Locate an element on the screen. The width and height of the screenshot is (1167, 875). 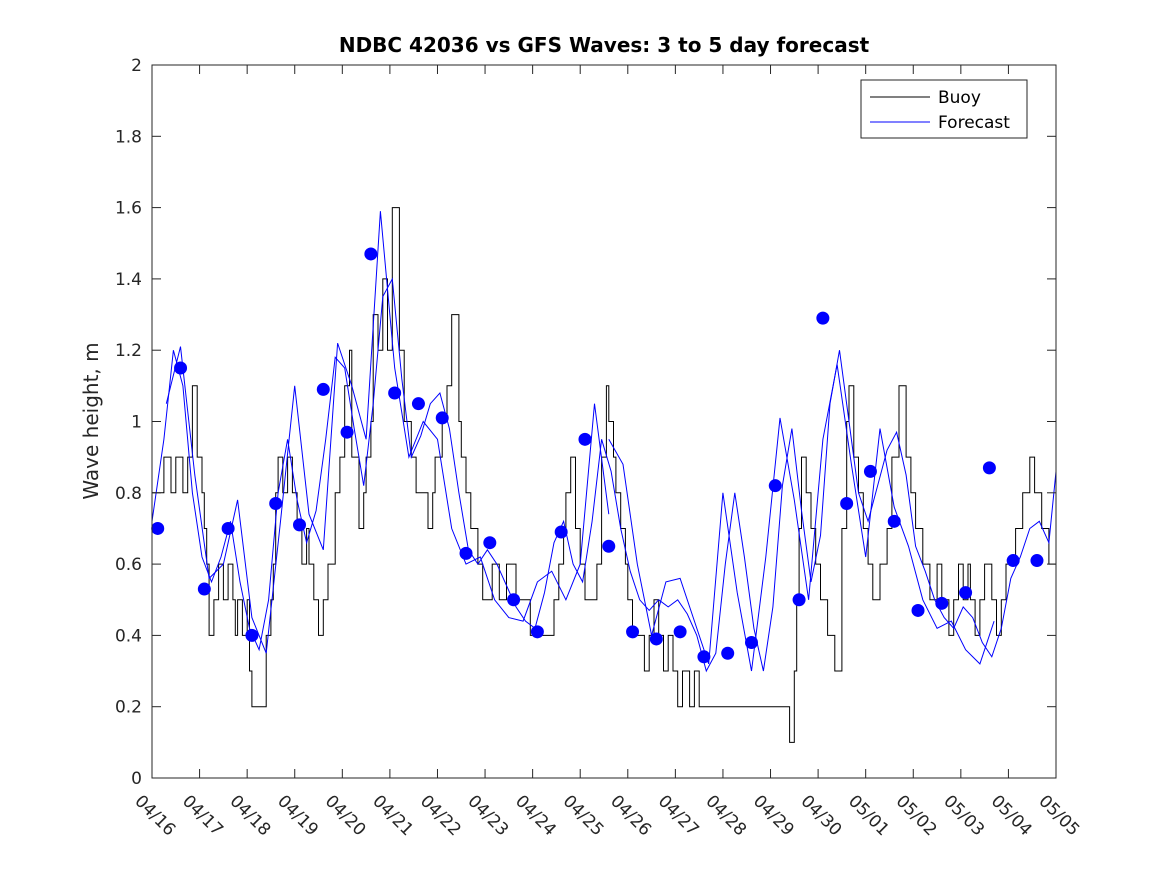
y-tick-label: 1.8 is located at coordinates (128, 137).